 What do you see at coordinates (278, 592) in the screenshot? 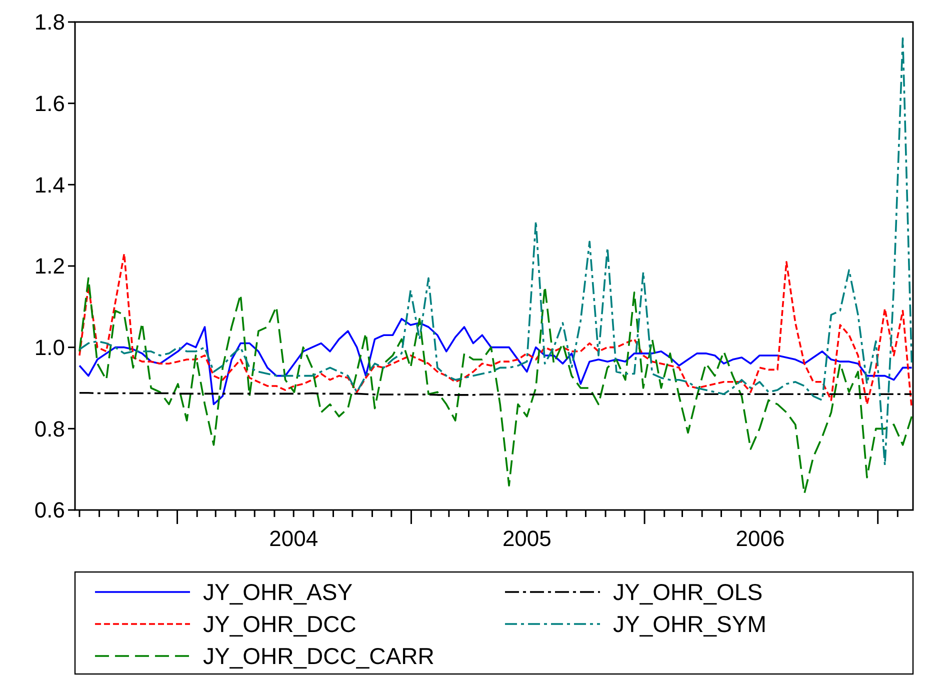
I see `legend-label: JY_OHR_ASY` at bounding box center [278, 592].